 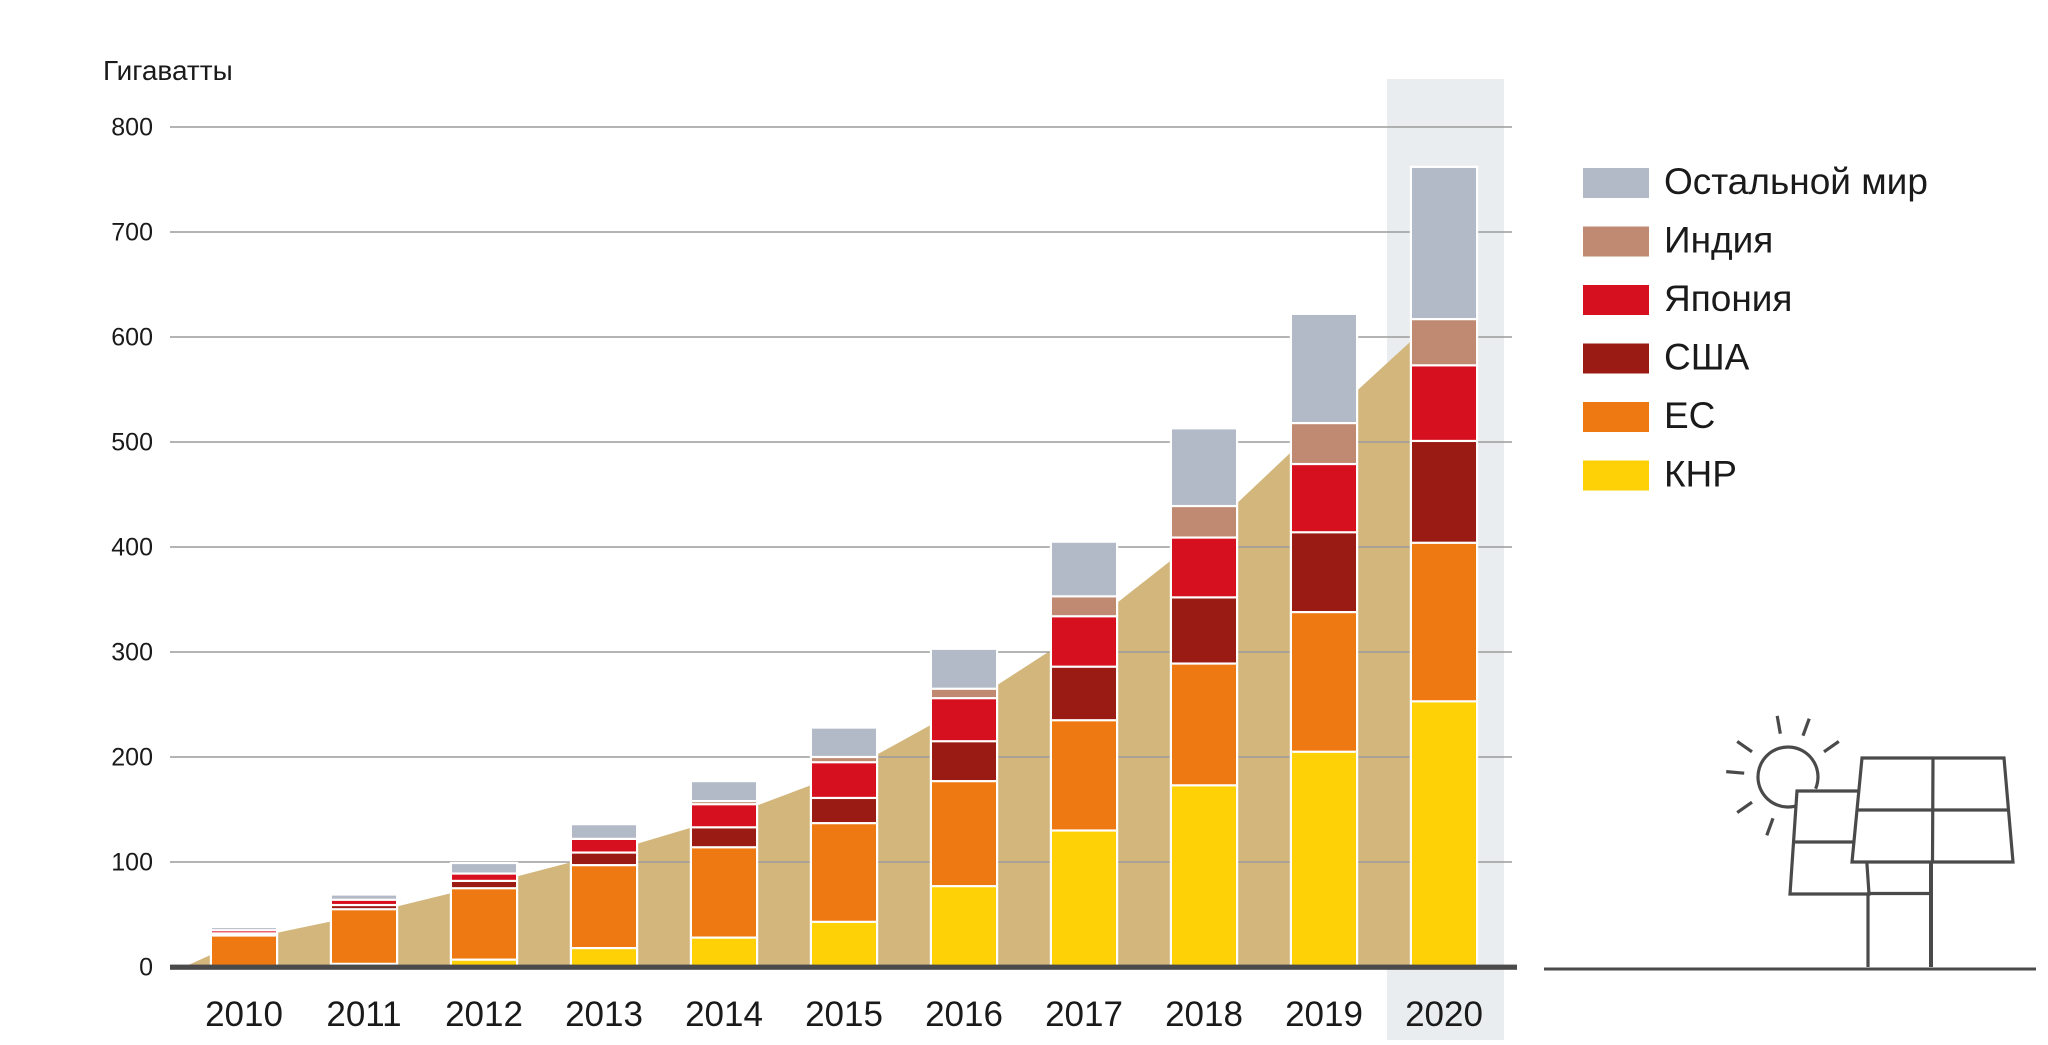 I want to click on y-tick-label-700: 700, so click(x=132, y=233).